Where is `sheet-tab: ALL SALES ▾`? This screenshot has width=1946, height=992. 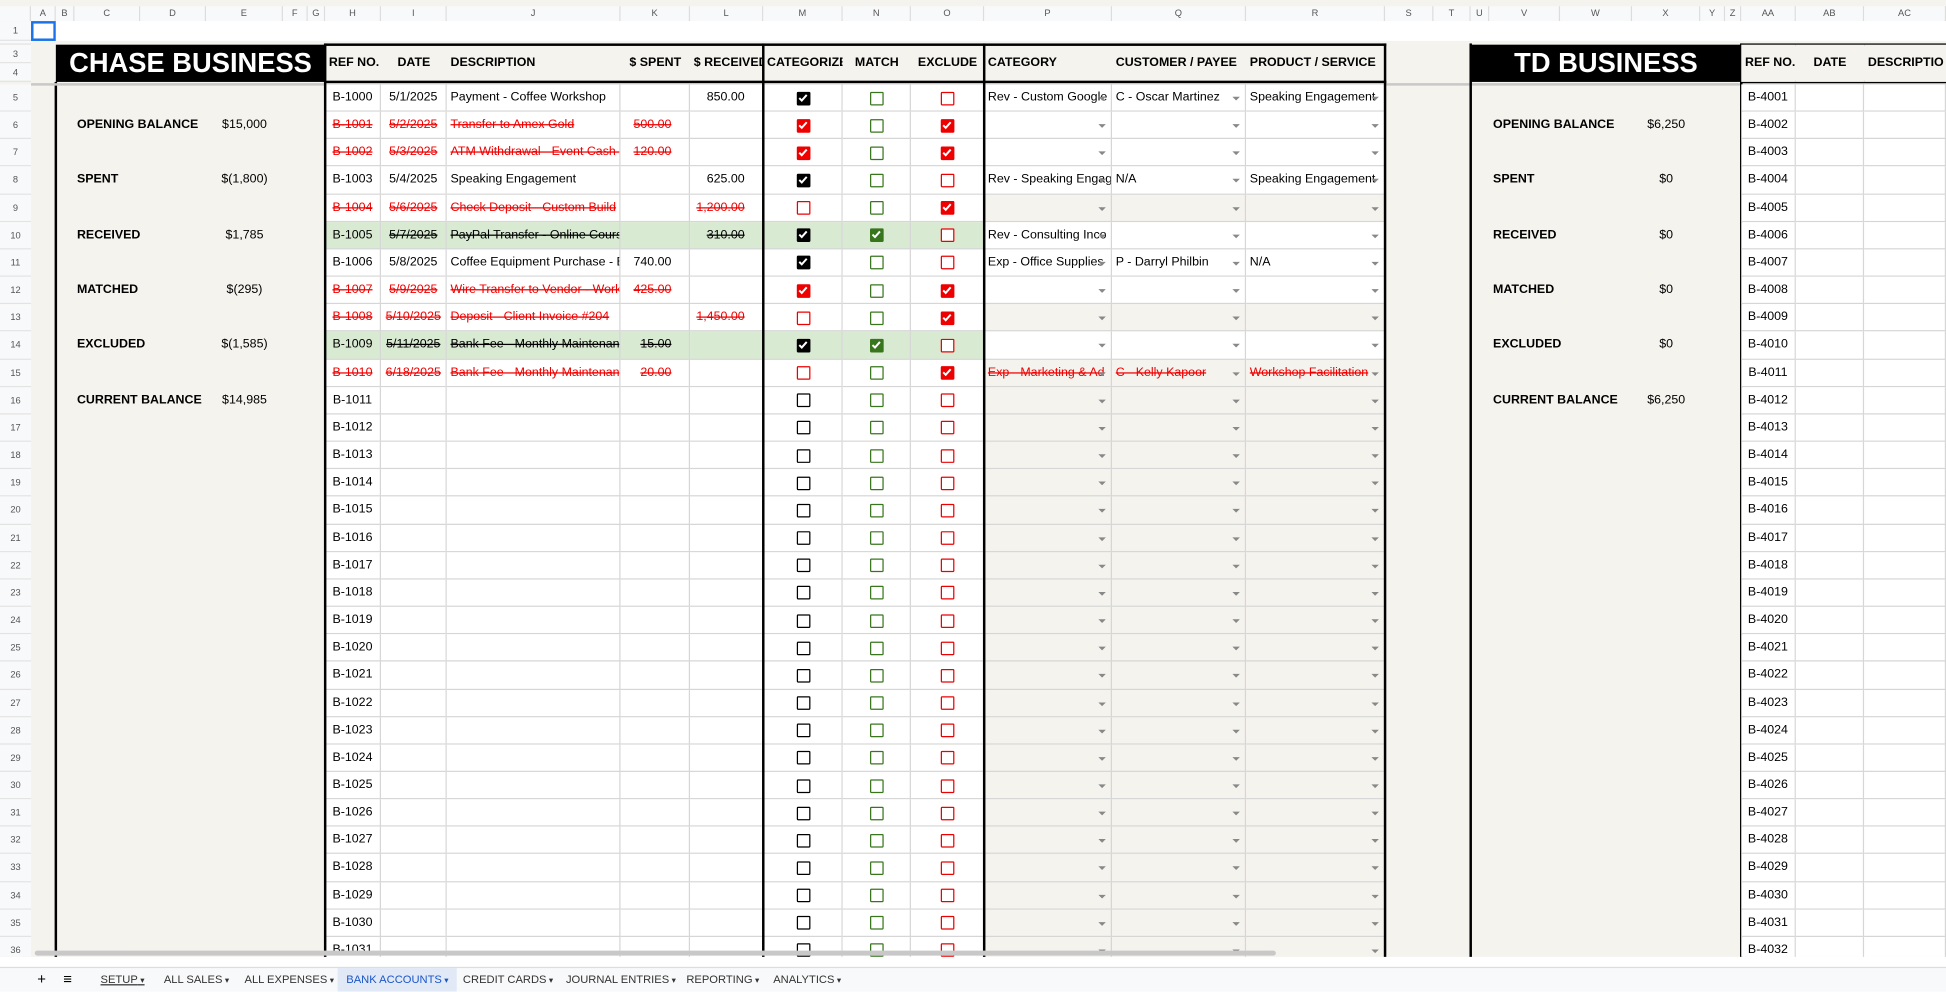
sheet-tab: ALL SALES ▾ is located at coordinates (196, 980).